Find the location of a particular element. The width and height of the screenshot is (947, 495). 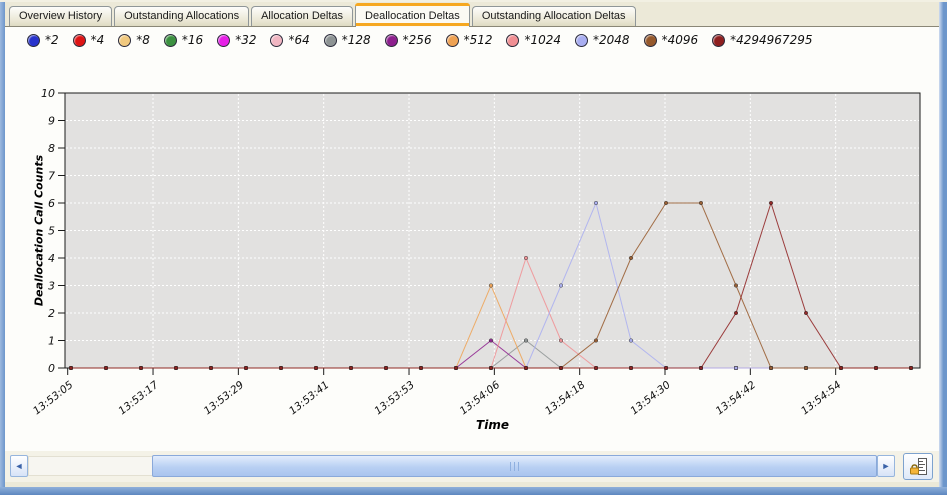

legend-label: *4 is located at coordinates (97, 40).